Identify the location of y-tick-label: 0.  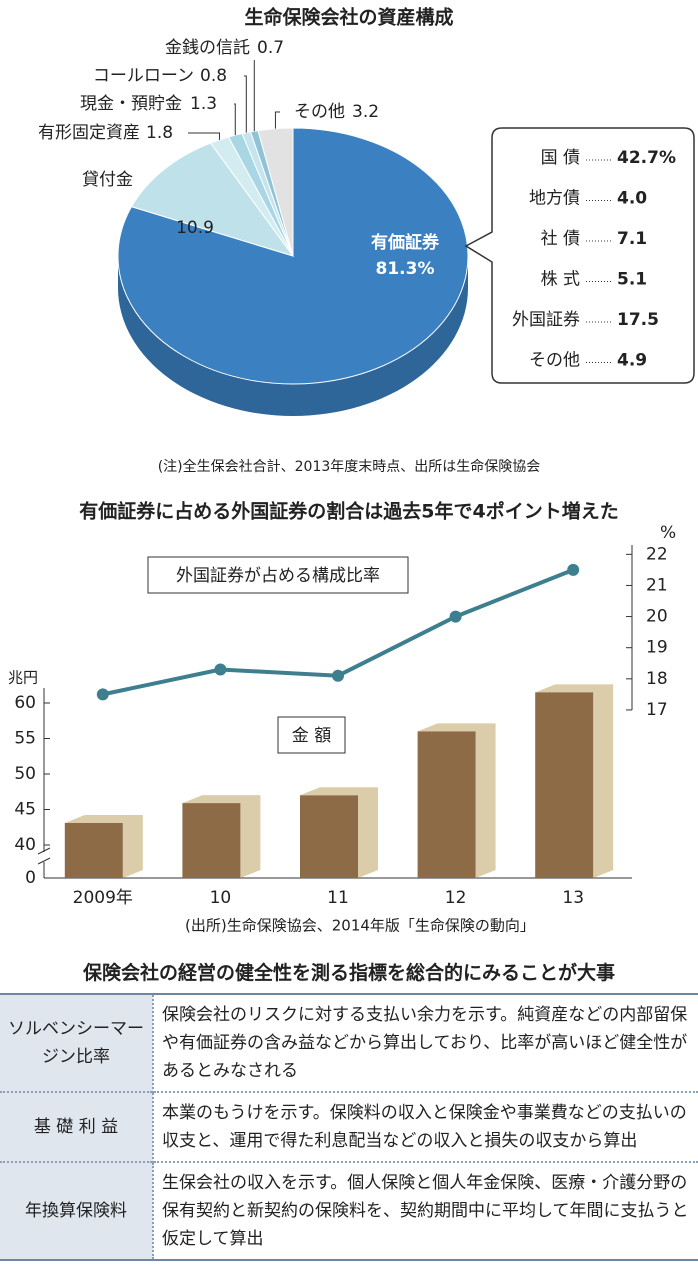
(30, 878).